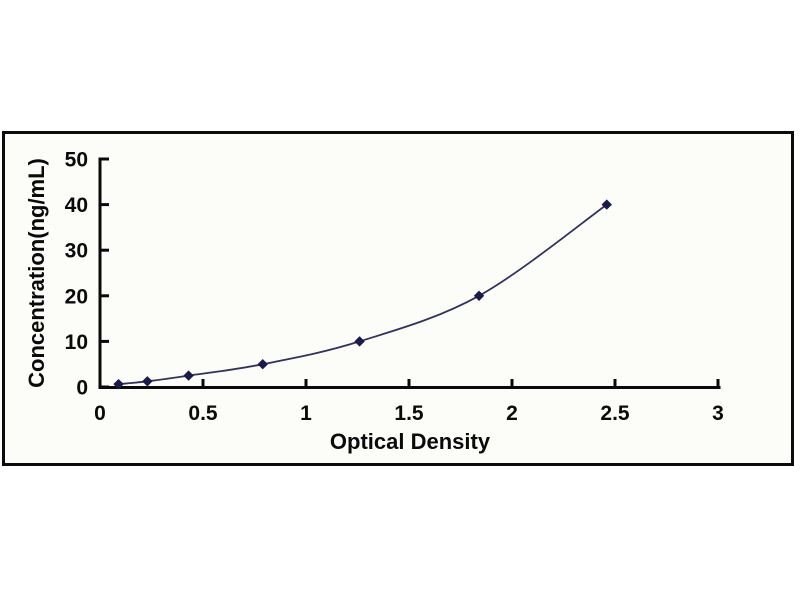  What do you see at coordinates (36, 273) in the screenshot?
I see `y-axis-title: Concentration(ng/mL)` at bounding box center [36, 273].